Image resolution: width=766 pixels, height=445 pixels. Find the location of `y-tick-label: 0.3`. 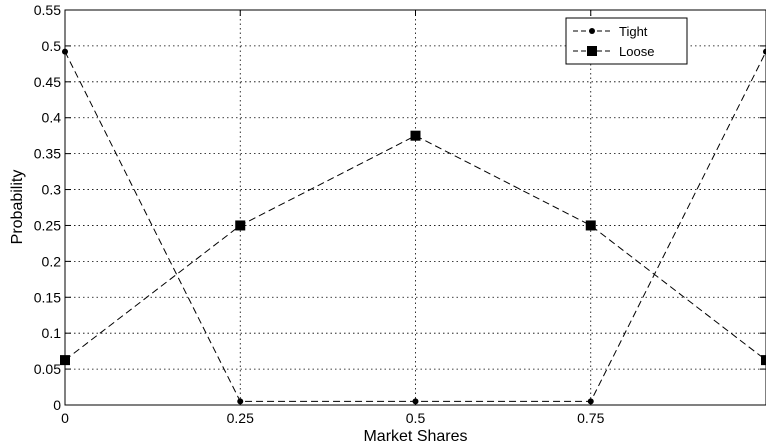

y-tick-label: 0.3 is located at coordinates (52, 190).